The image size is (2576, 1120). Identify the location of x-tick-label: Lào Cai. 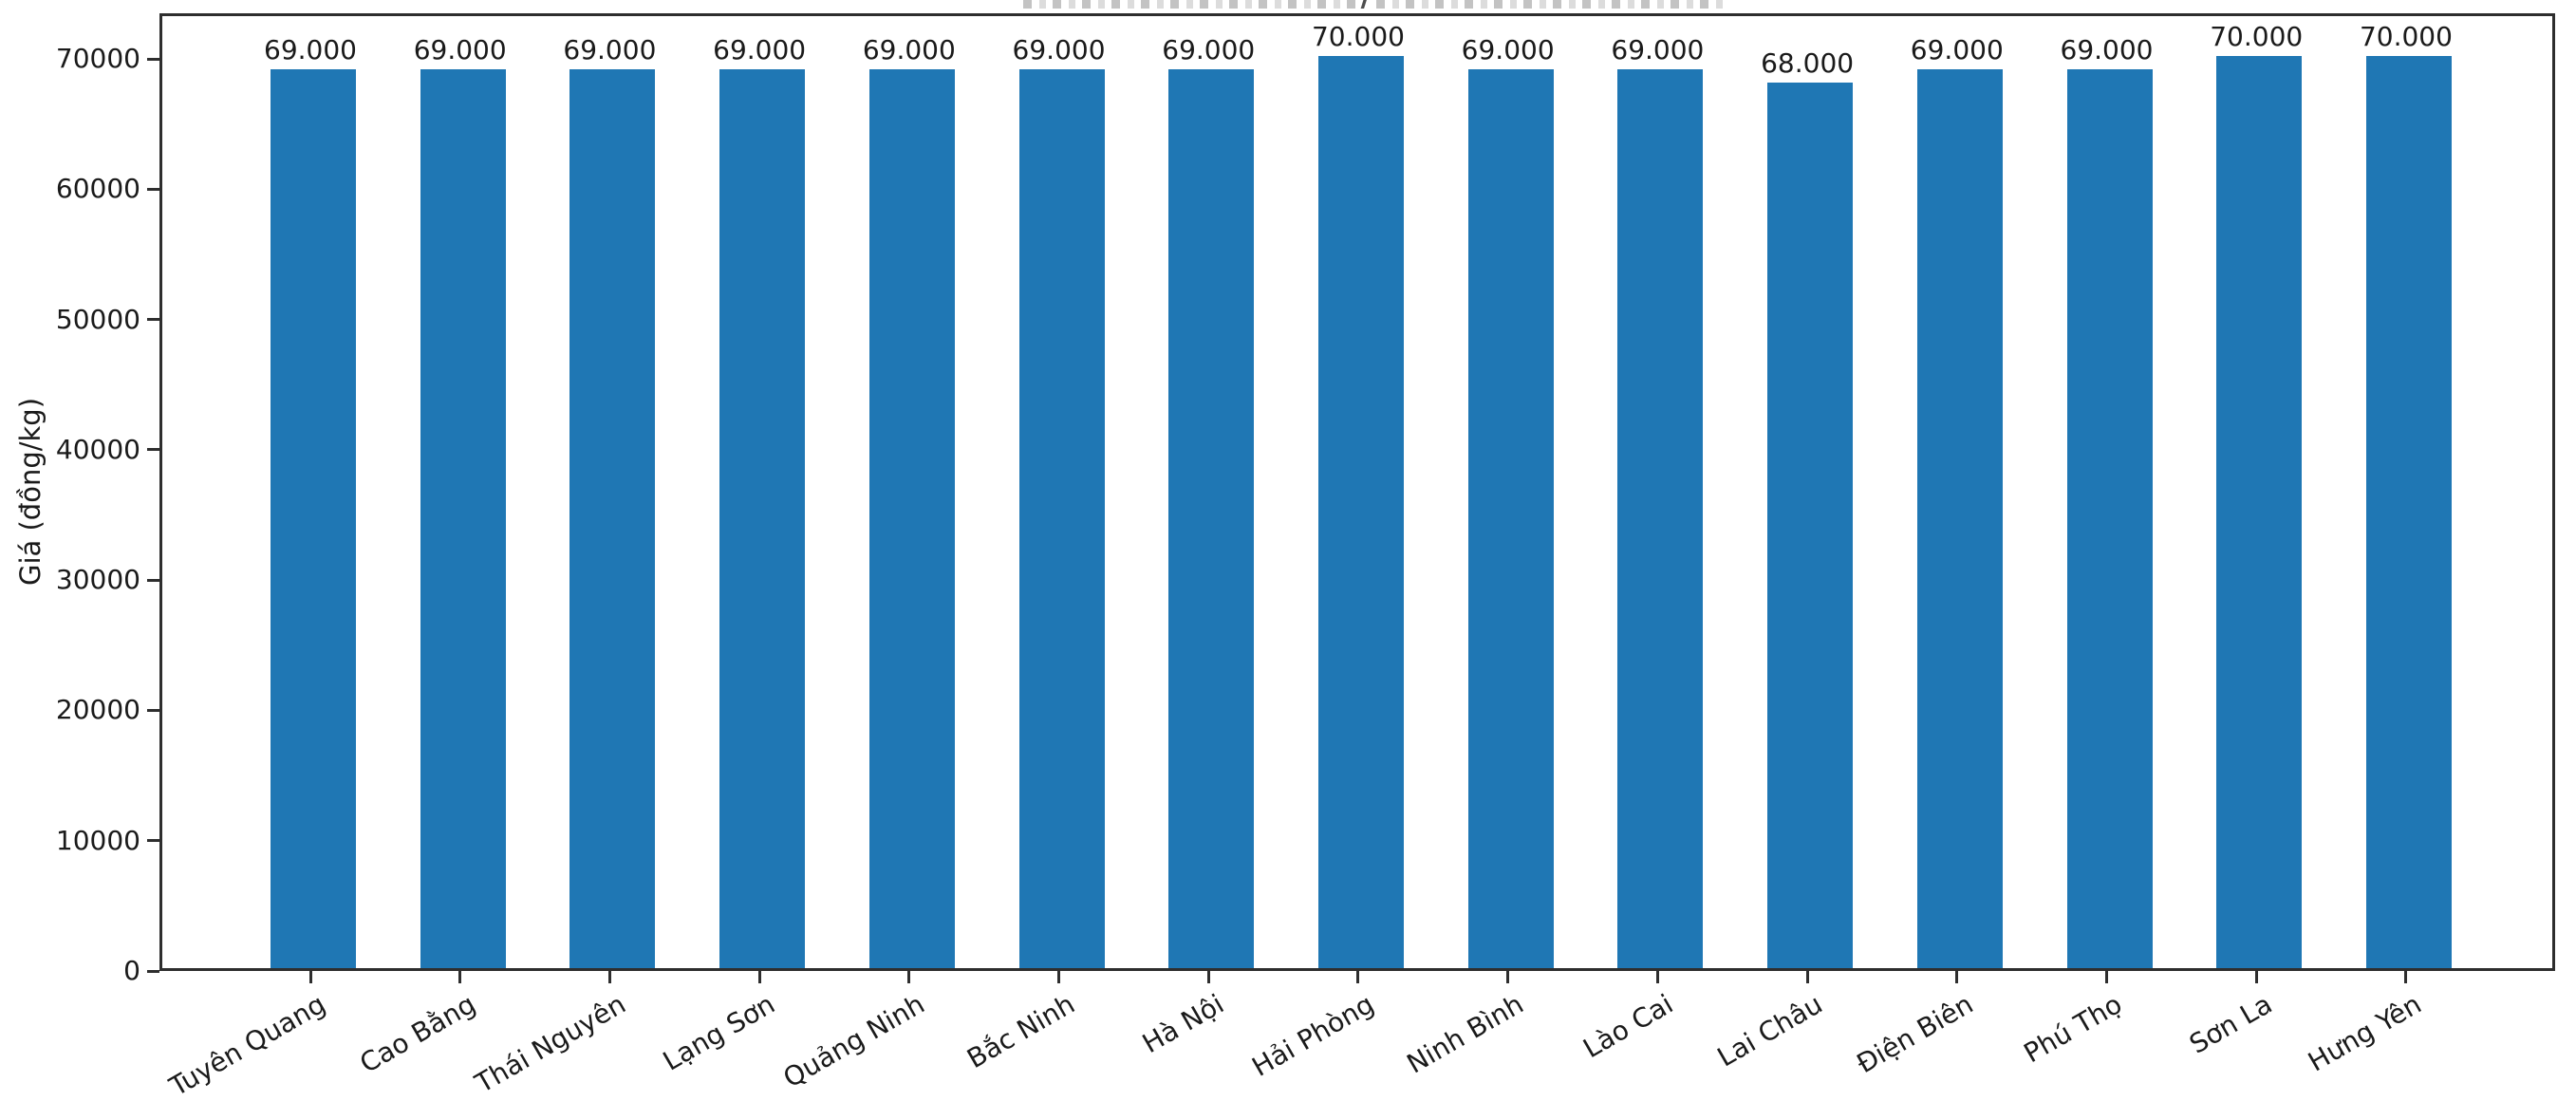
(1628, 1027).